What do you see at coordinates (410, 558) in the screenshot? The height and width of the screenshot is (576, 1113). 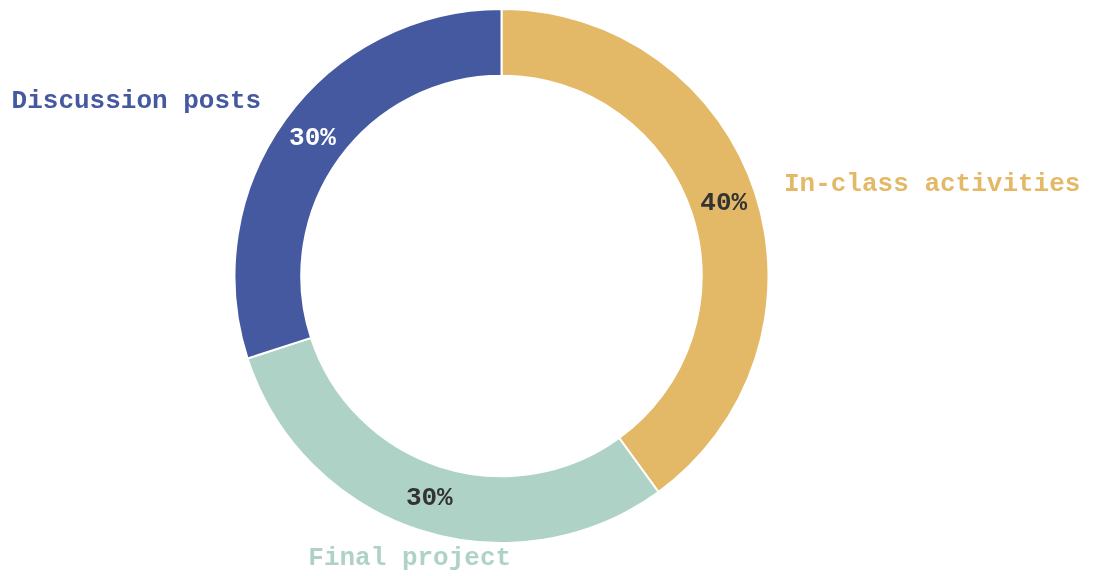 I see `slice-label: Final project` at bounding box center [410, 558].